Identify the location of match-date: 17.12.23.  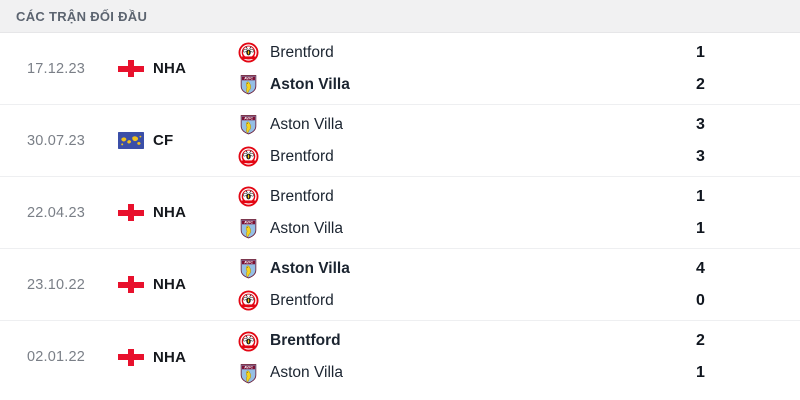
(56, 68).